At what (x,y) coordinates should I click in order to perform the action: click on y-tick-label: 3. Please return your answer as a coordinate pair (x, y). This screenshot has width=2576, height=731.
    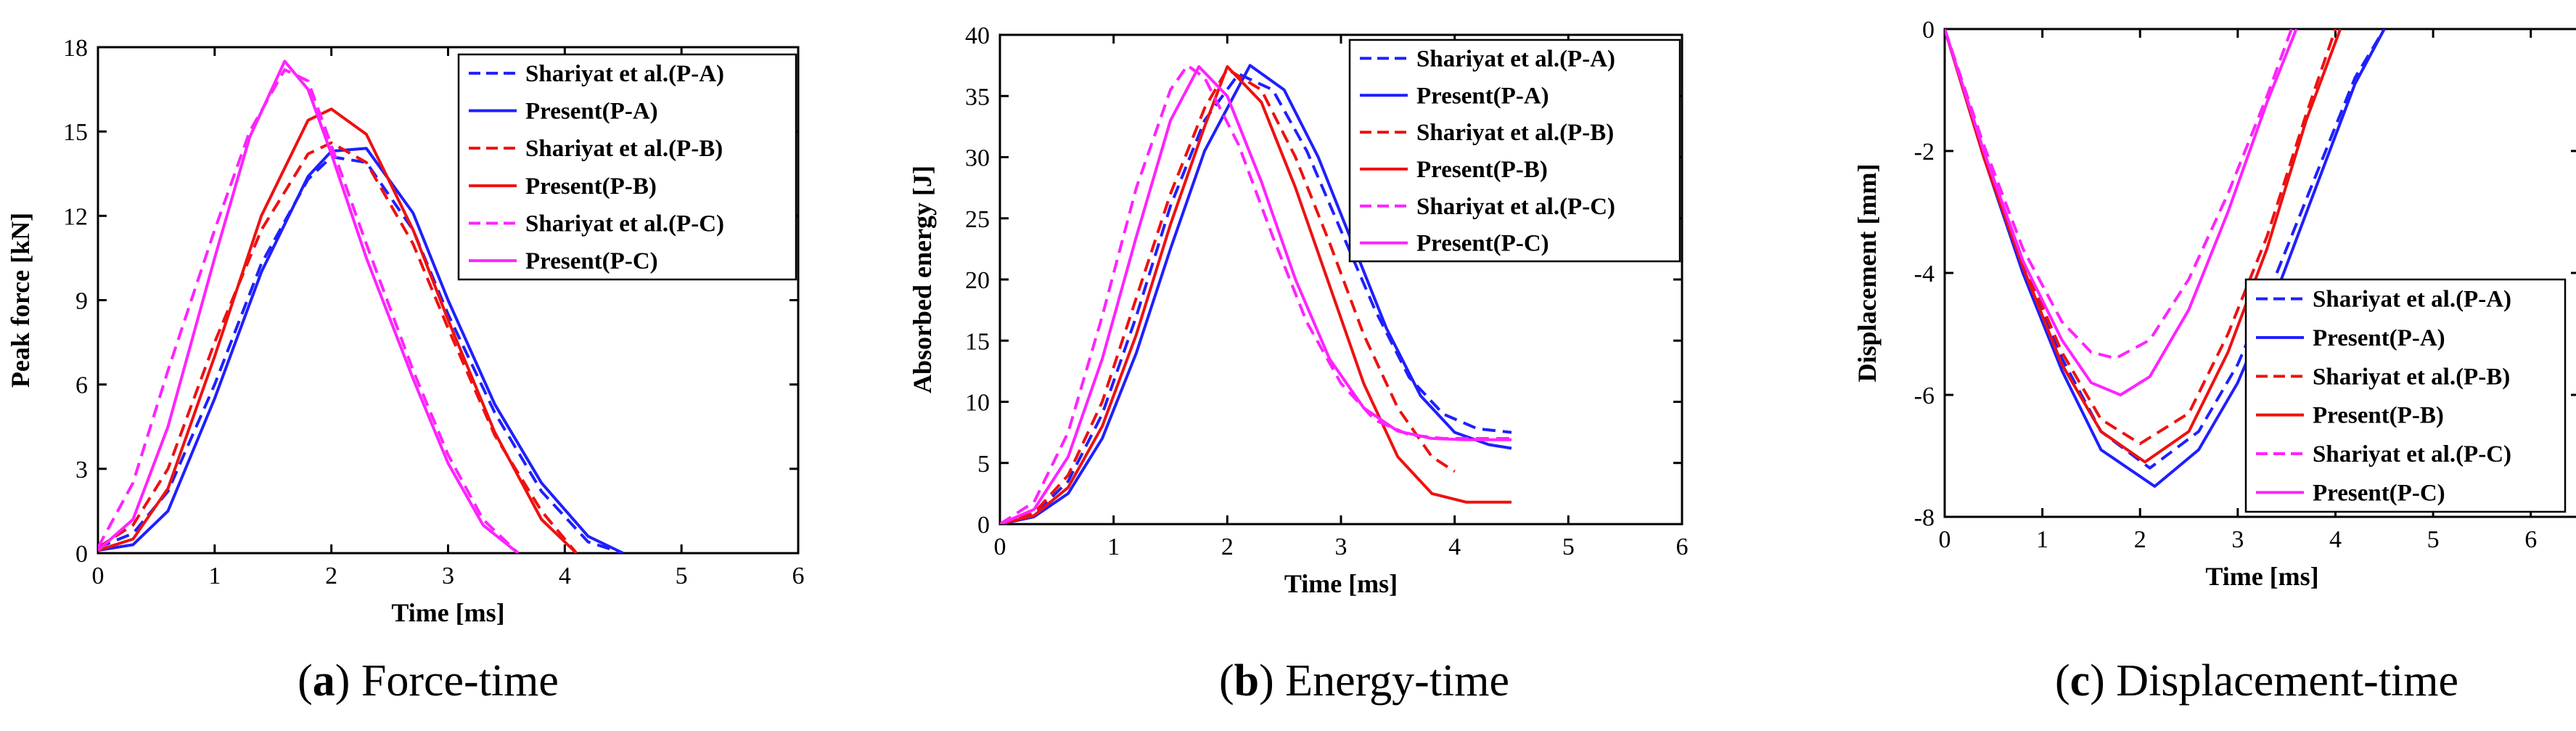
    Looking at the image, I should click on (81, 470).